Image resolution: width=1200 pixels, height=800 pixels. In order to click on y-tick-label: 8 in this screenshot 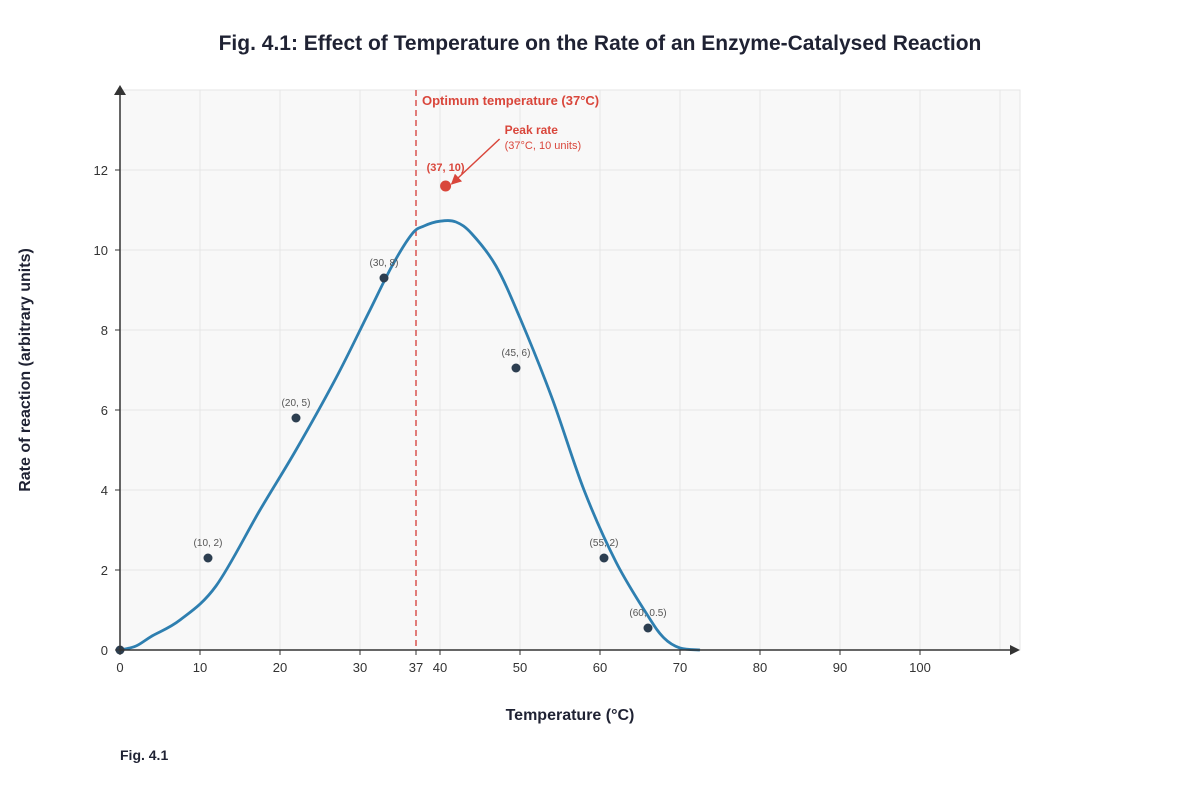, I will do `click(104, 330)`.